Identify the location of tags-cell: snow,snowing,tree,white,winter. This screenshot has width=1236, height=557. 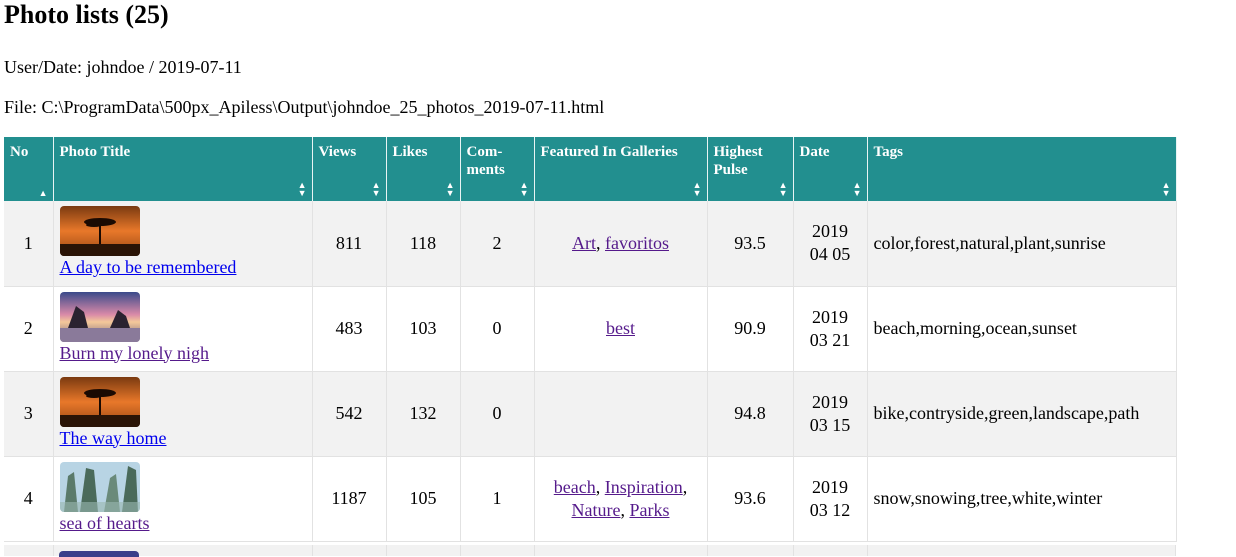
(1022, 499).